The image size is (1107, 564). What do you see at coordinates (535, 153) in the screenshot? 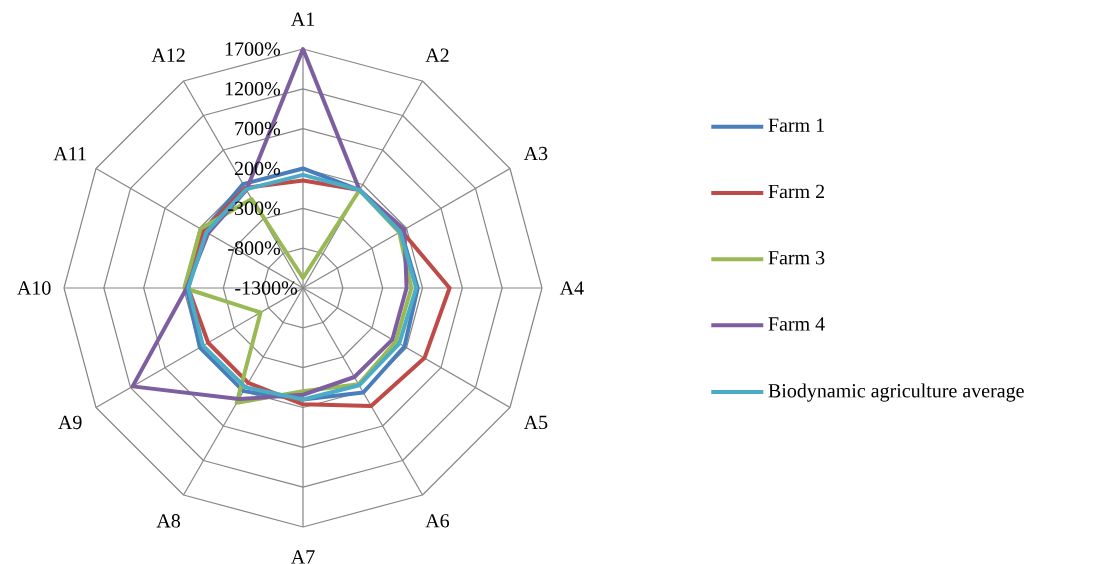
I see `spoke-label: A3` at bounding box center [535, 153].